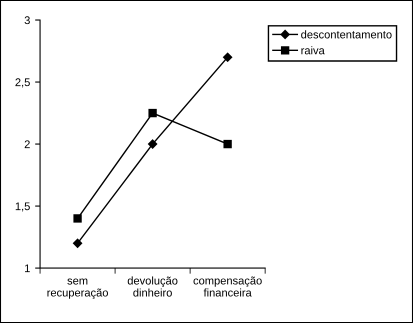  What do you see at coordinates (22, 83) in the screenshot?
I see `y-tick-label: 2,5` at bounding box center [22, 83].